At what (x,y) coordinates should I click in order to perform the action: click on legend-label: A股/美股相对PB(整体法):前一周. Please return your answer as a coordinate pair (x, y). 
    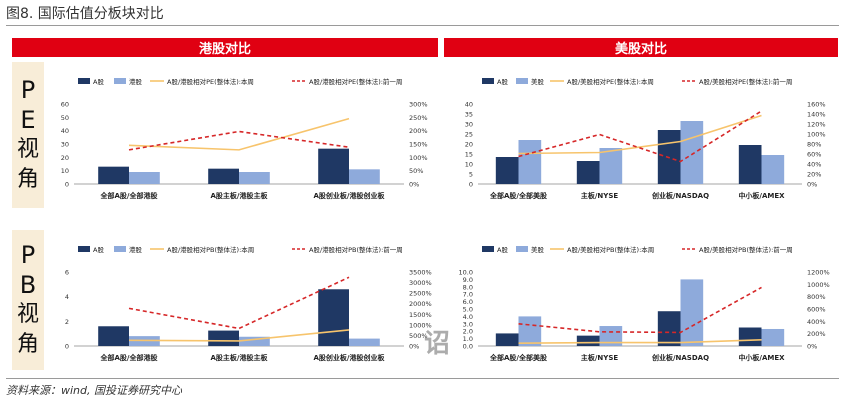
    Looking at the image, I should click on (746, 249).